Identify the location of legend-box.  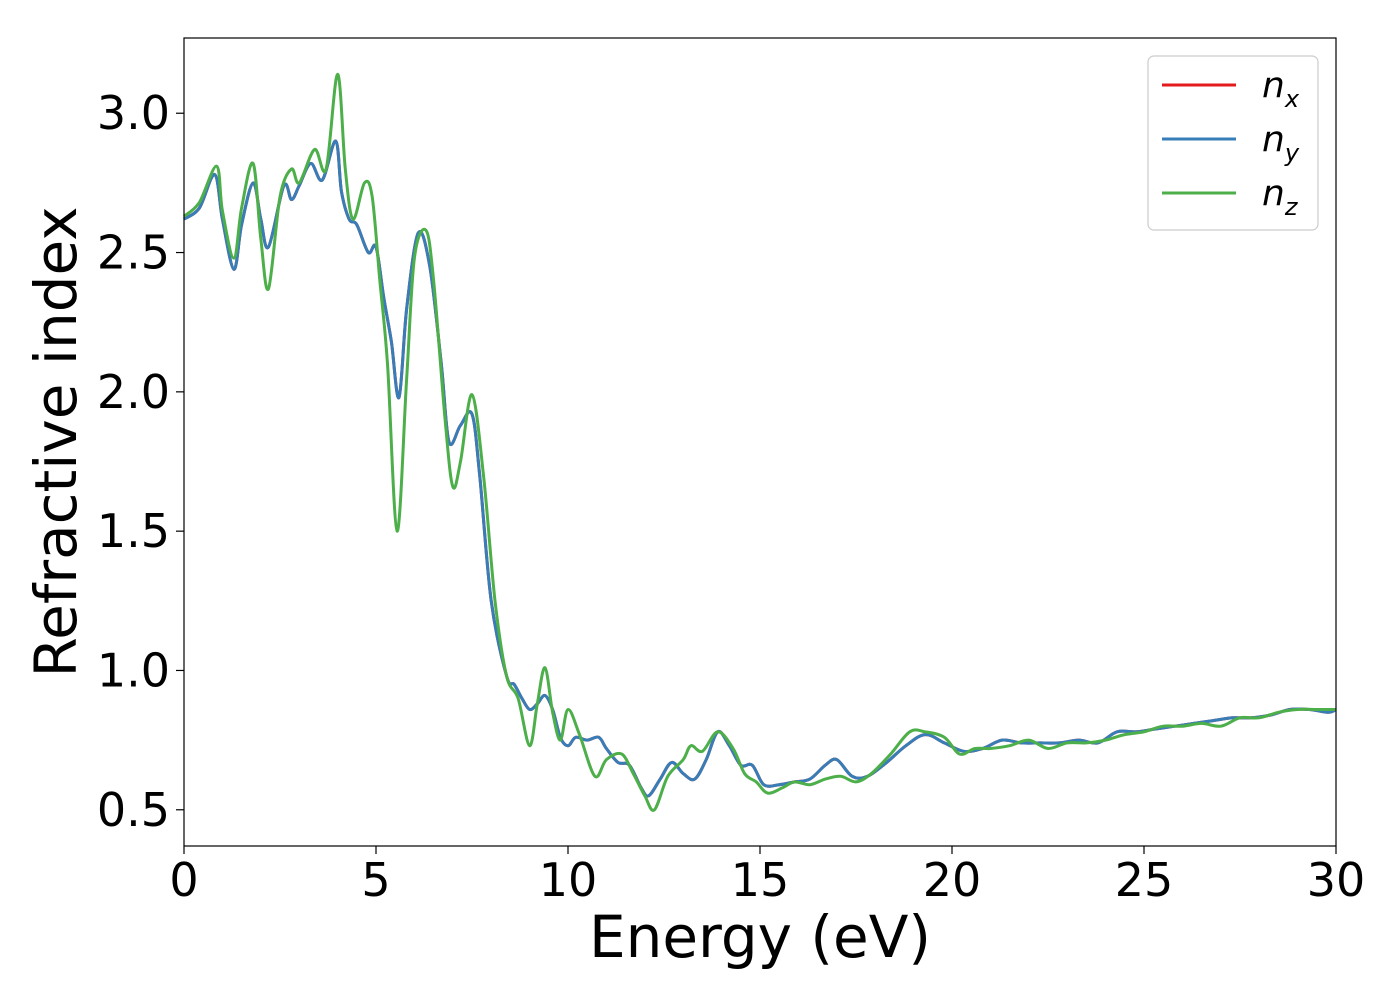
(1233, 143).